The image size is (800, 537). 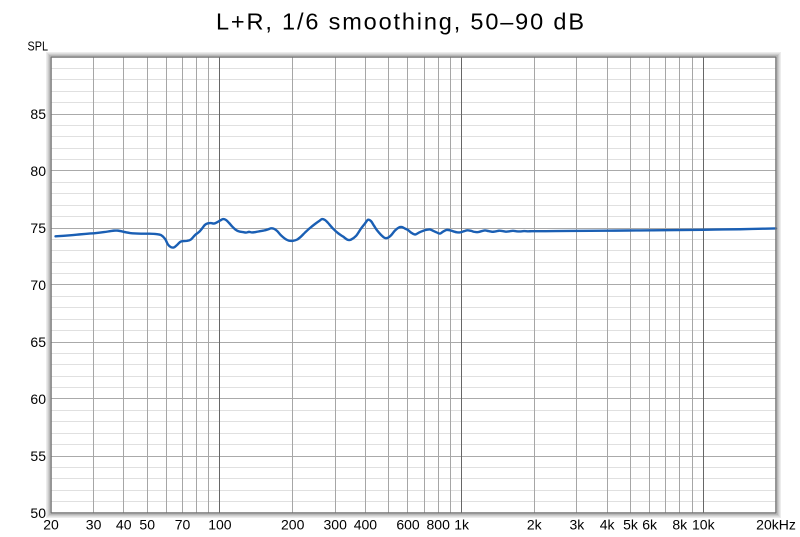 What do you see at coordinates (631, 525) in the screenshot?
I see `svg-text: 5k` at bounding box center [631, 525].